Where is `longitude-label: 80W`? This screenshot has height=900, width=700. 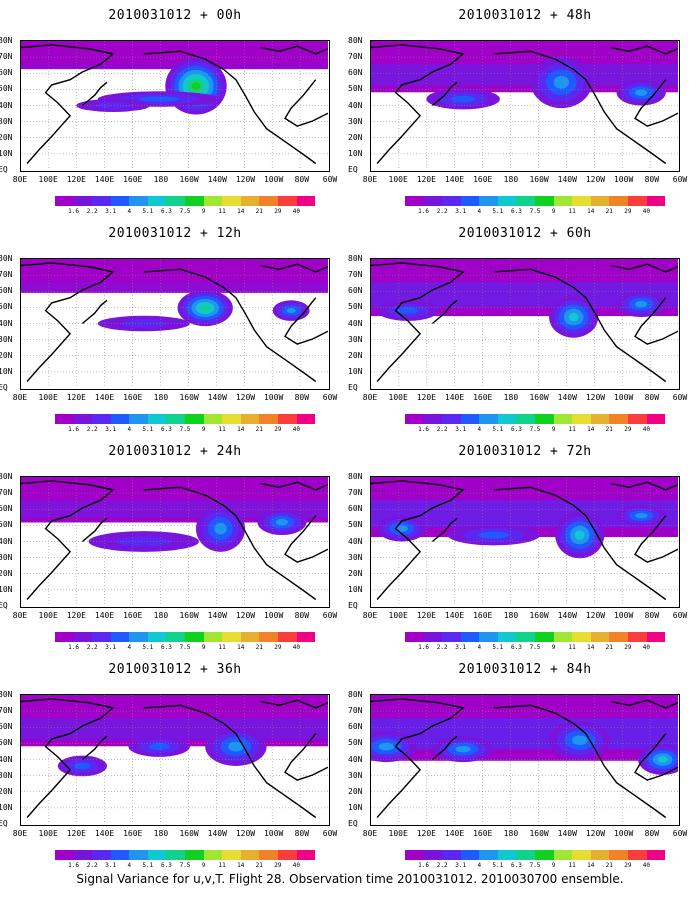
longitude-label: 80W is located at coordinates (652, 615).